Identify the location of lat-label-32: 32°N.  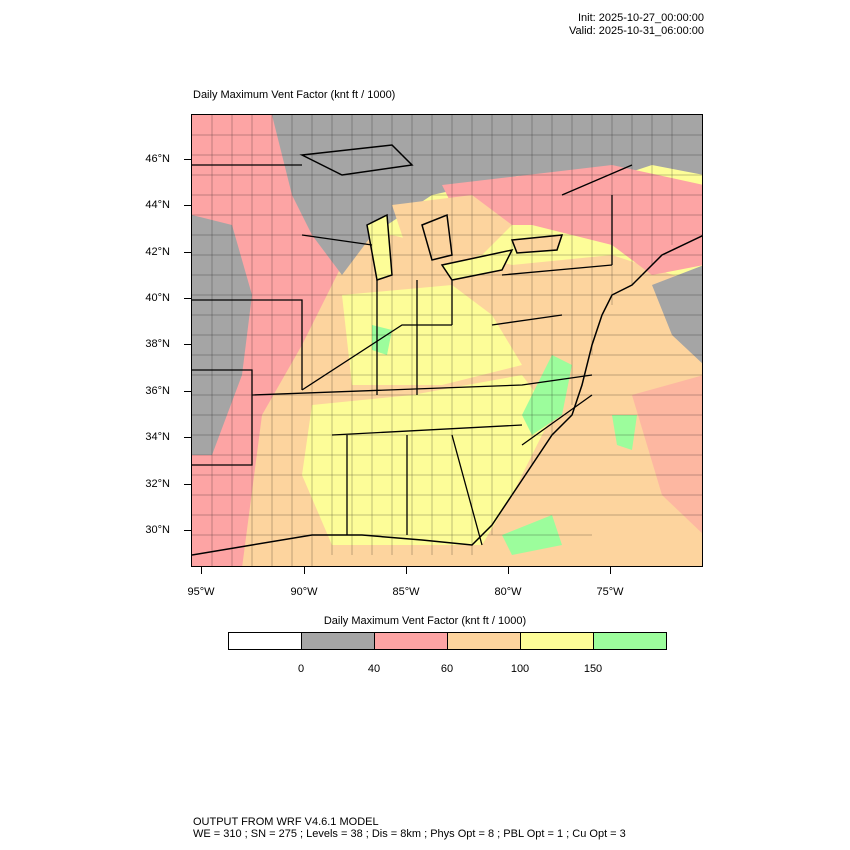
(157, 484).